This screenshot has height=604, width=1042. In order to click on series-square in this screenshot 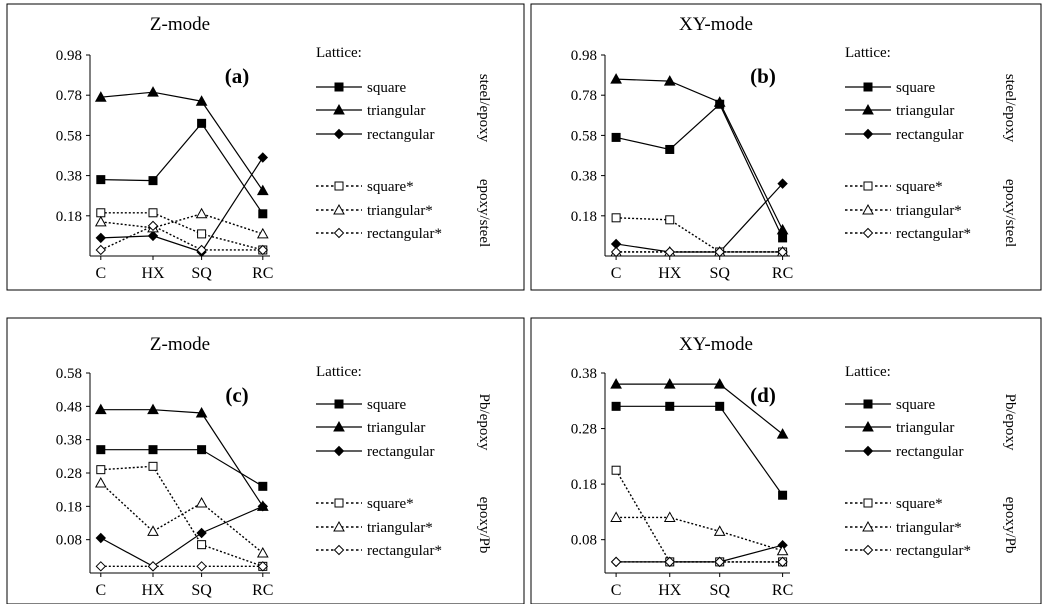, I will do `click(182, 168)`.